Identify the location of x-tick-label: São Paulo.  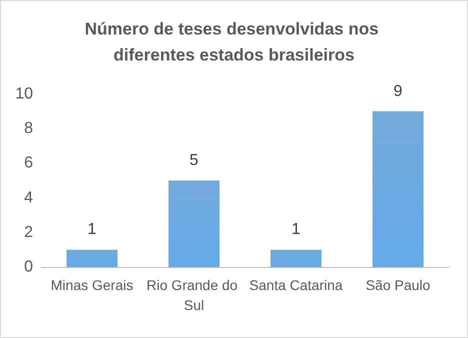
(398, 285).